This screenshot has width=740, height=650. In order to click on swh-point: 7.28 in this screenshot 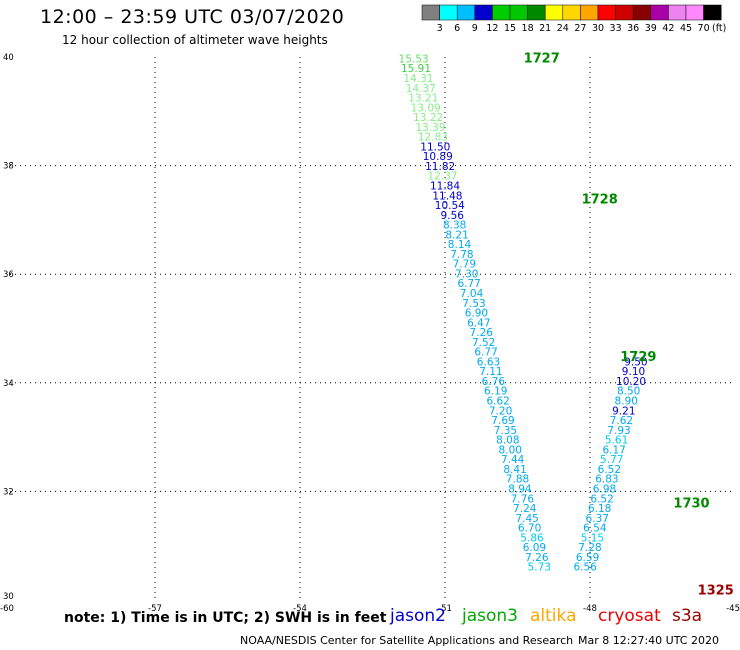, I will do `click(589, 548)`.